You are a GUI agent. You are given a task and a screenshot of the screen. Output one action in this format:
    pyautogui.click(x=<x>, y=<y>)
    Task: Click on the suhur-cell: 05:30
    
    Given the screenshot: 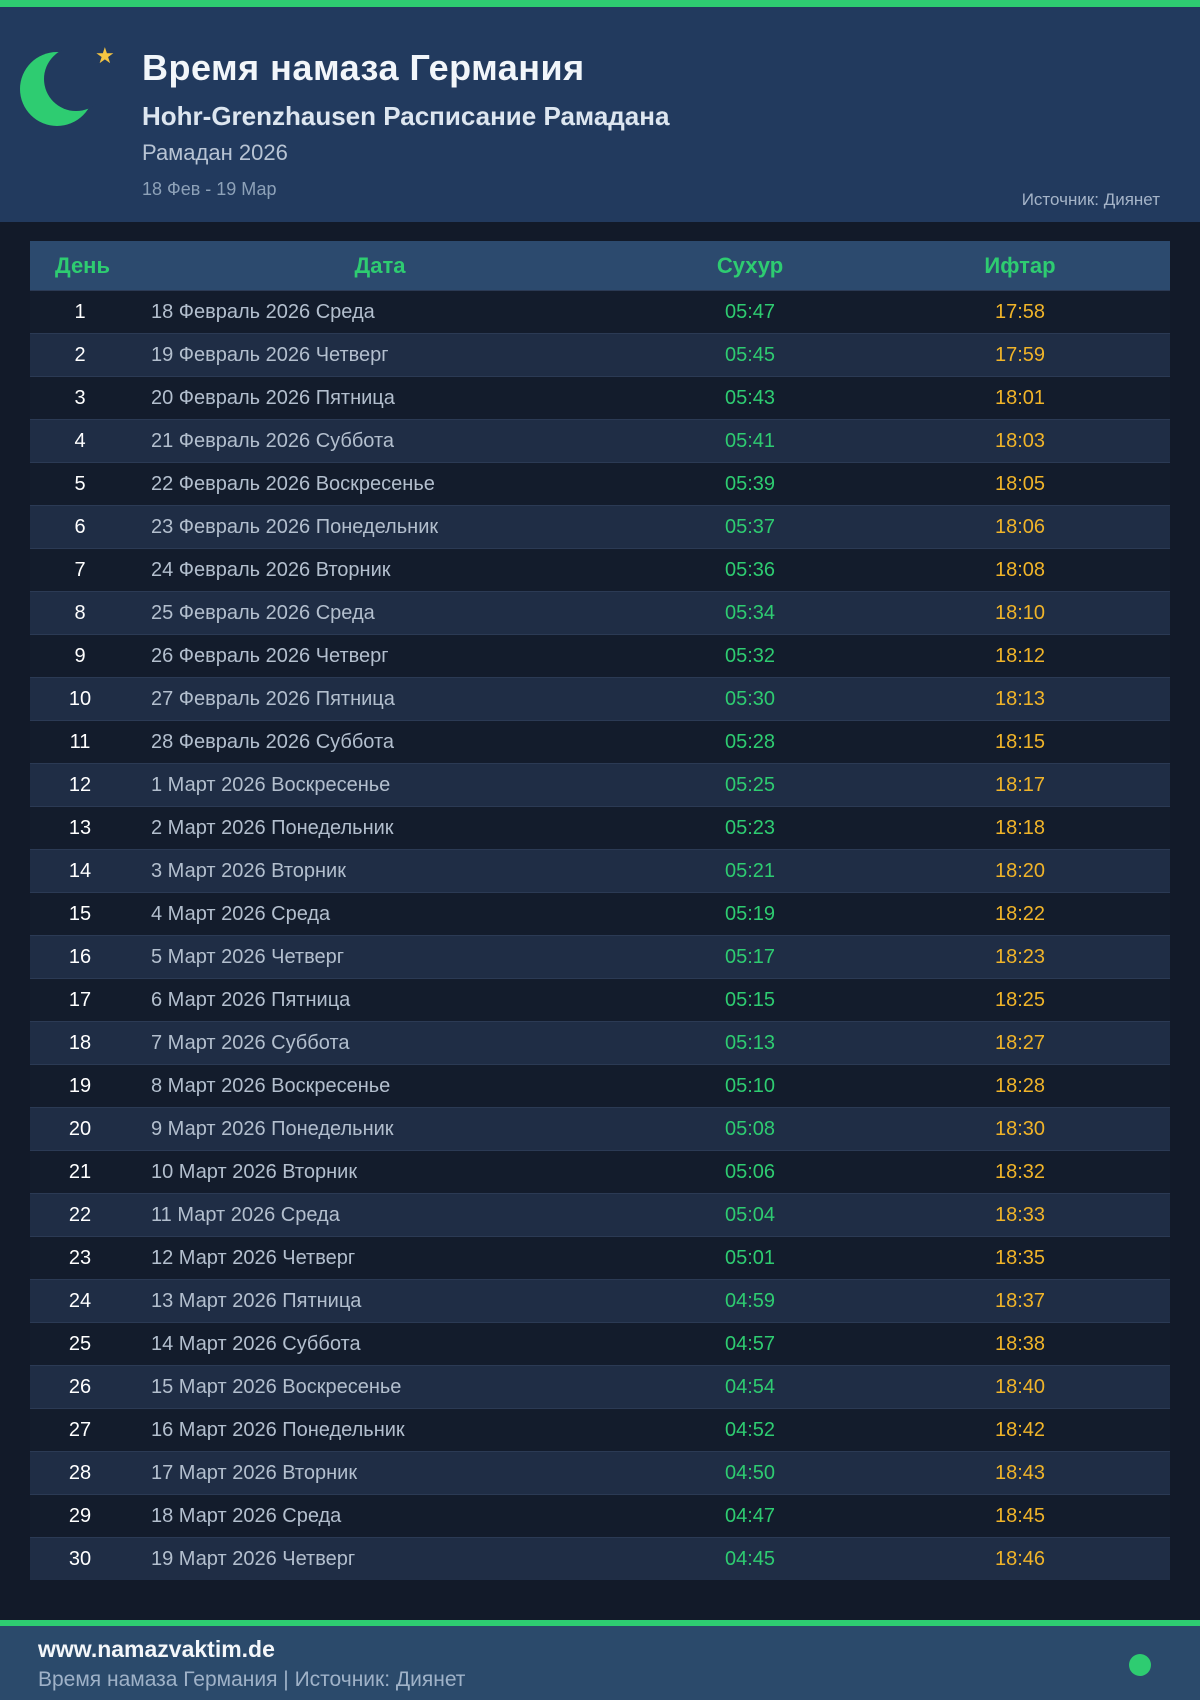 What is the action you would take?
    pyautogui.click(x=750, y=698)
    